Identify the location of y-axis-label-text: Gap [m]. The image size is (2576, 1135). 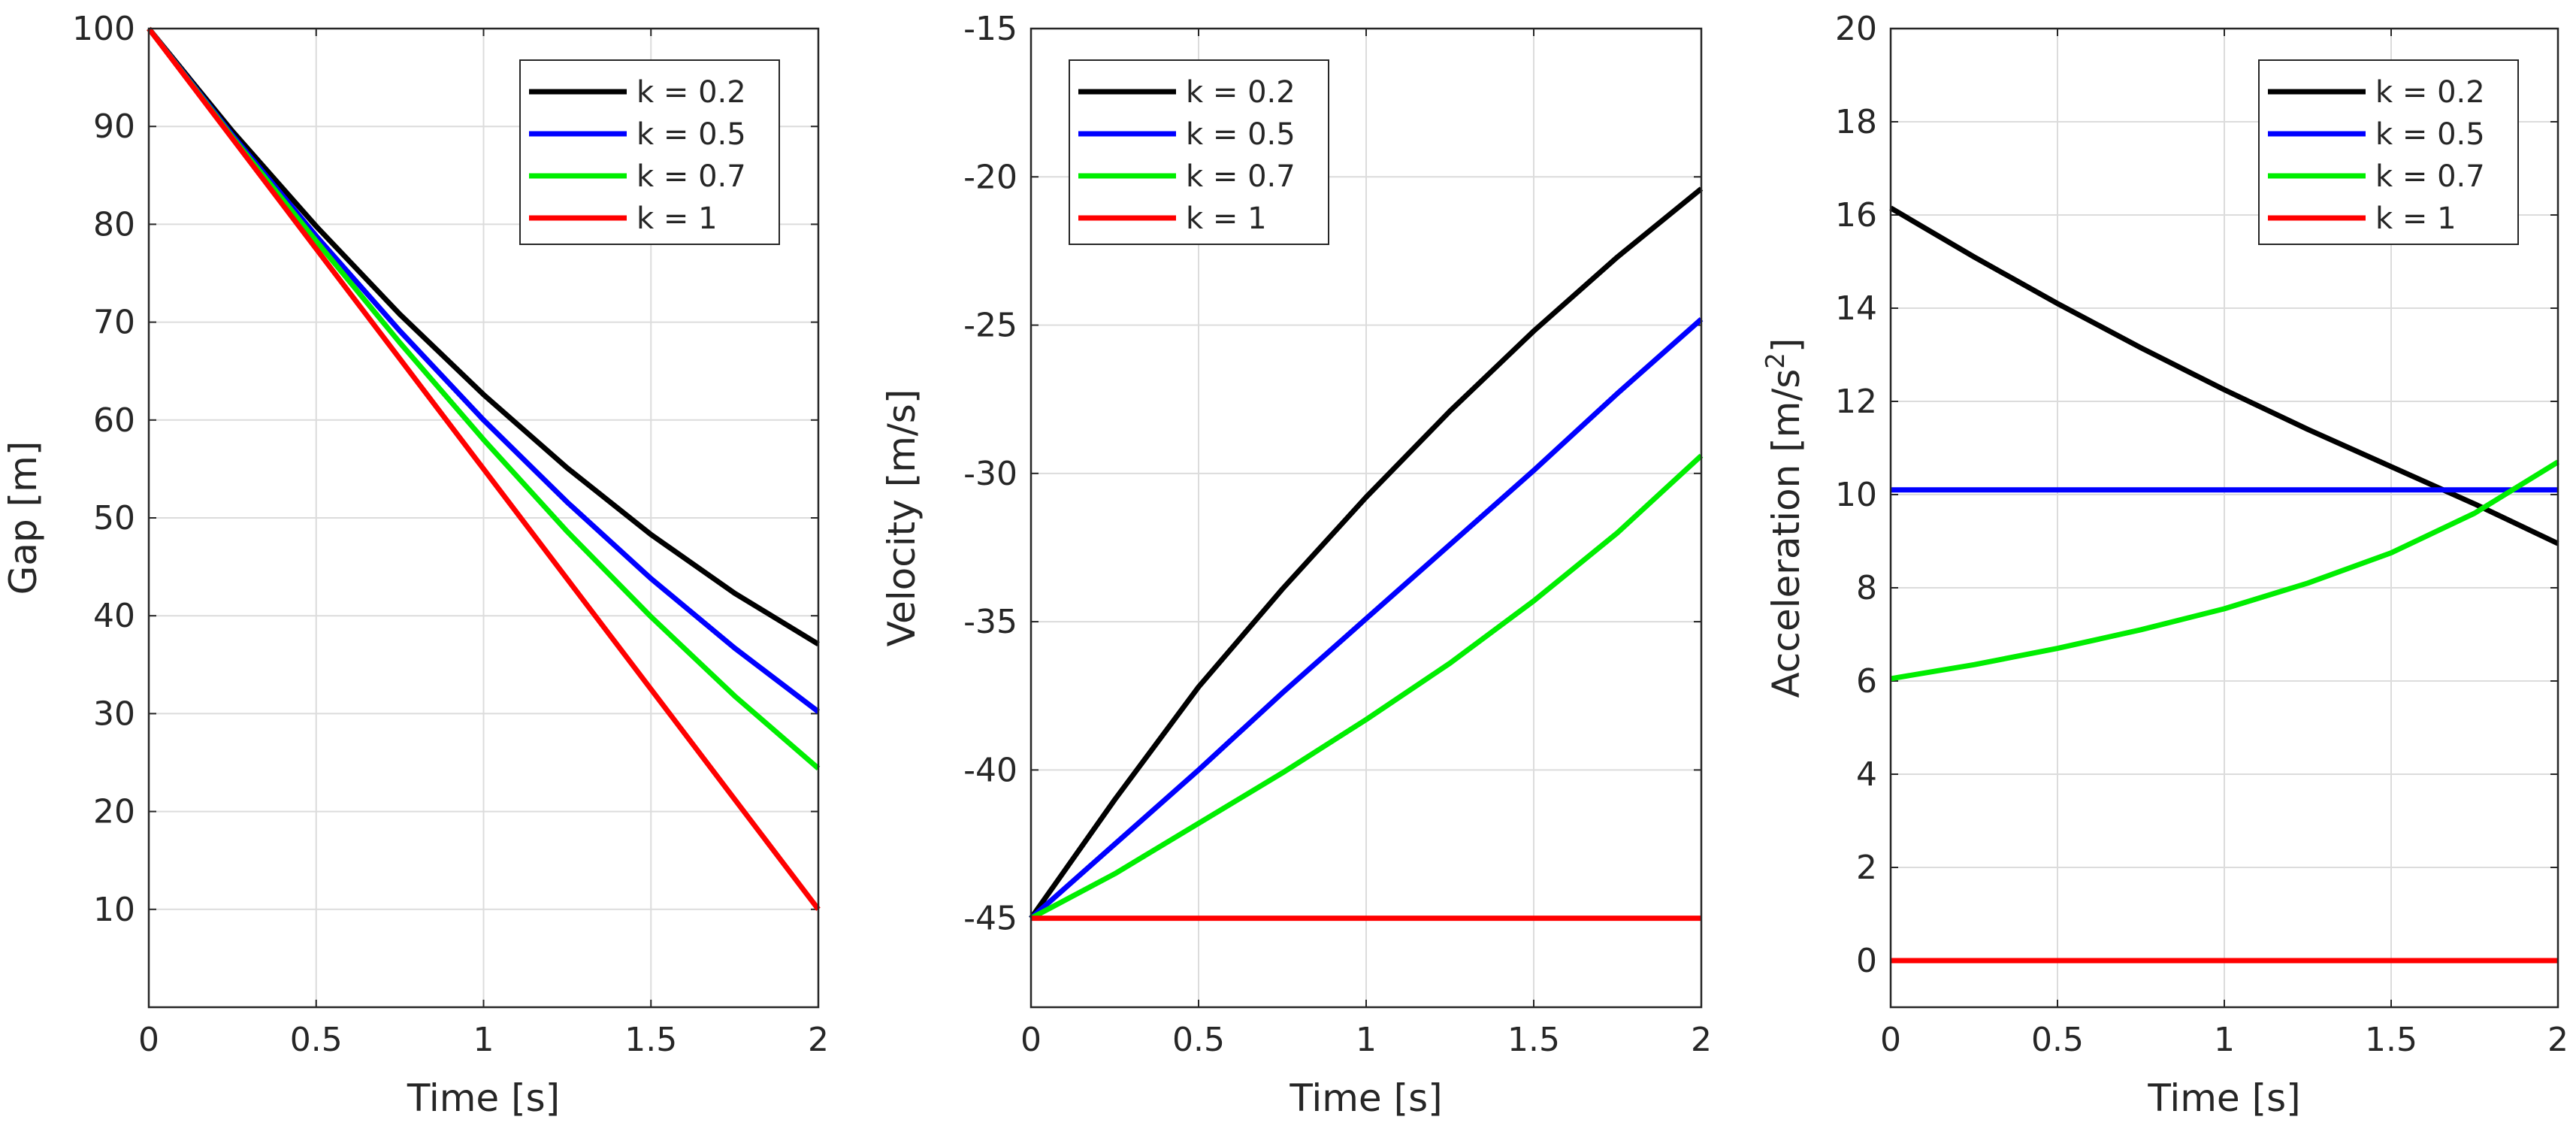
(24, 518).